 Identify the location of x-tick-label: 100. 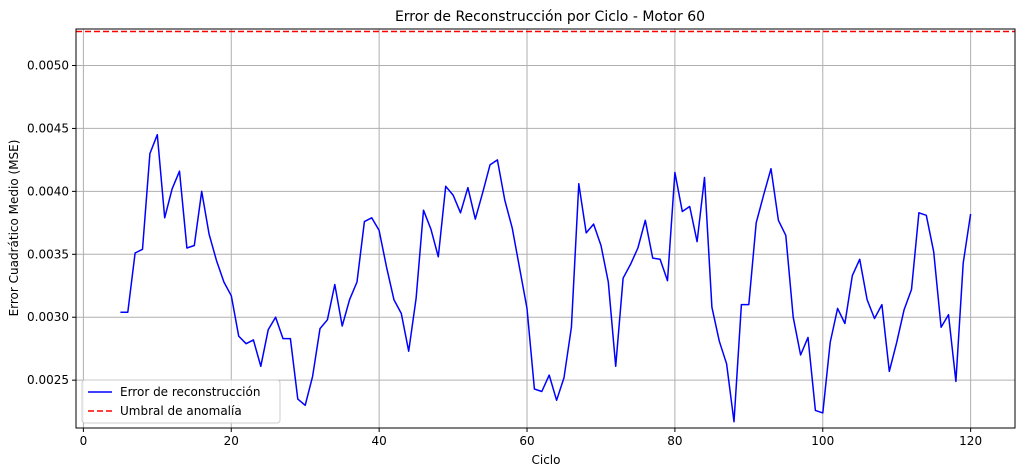
(822, 441).